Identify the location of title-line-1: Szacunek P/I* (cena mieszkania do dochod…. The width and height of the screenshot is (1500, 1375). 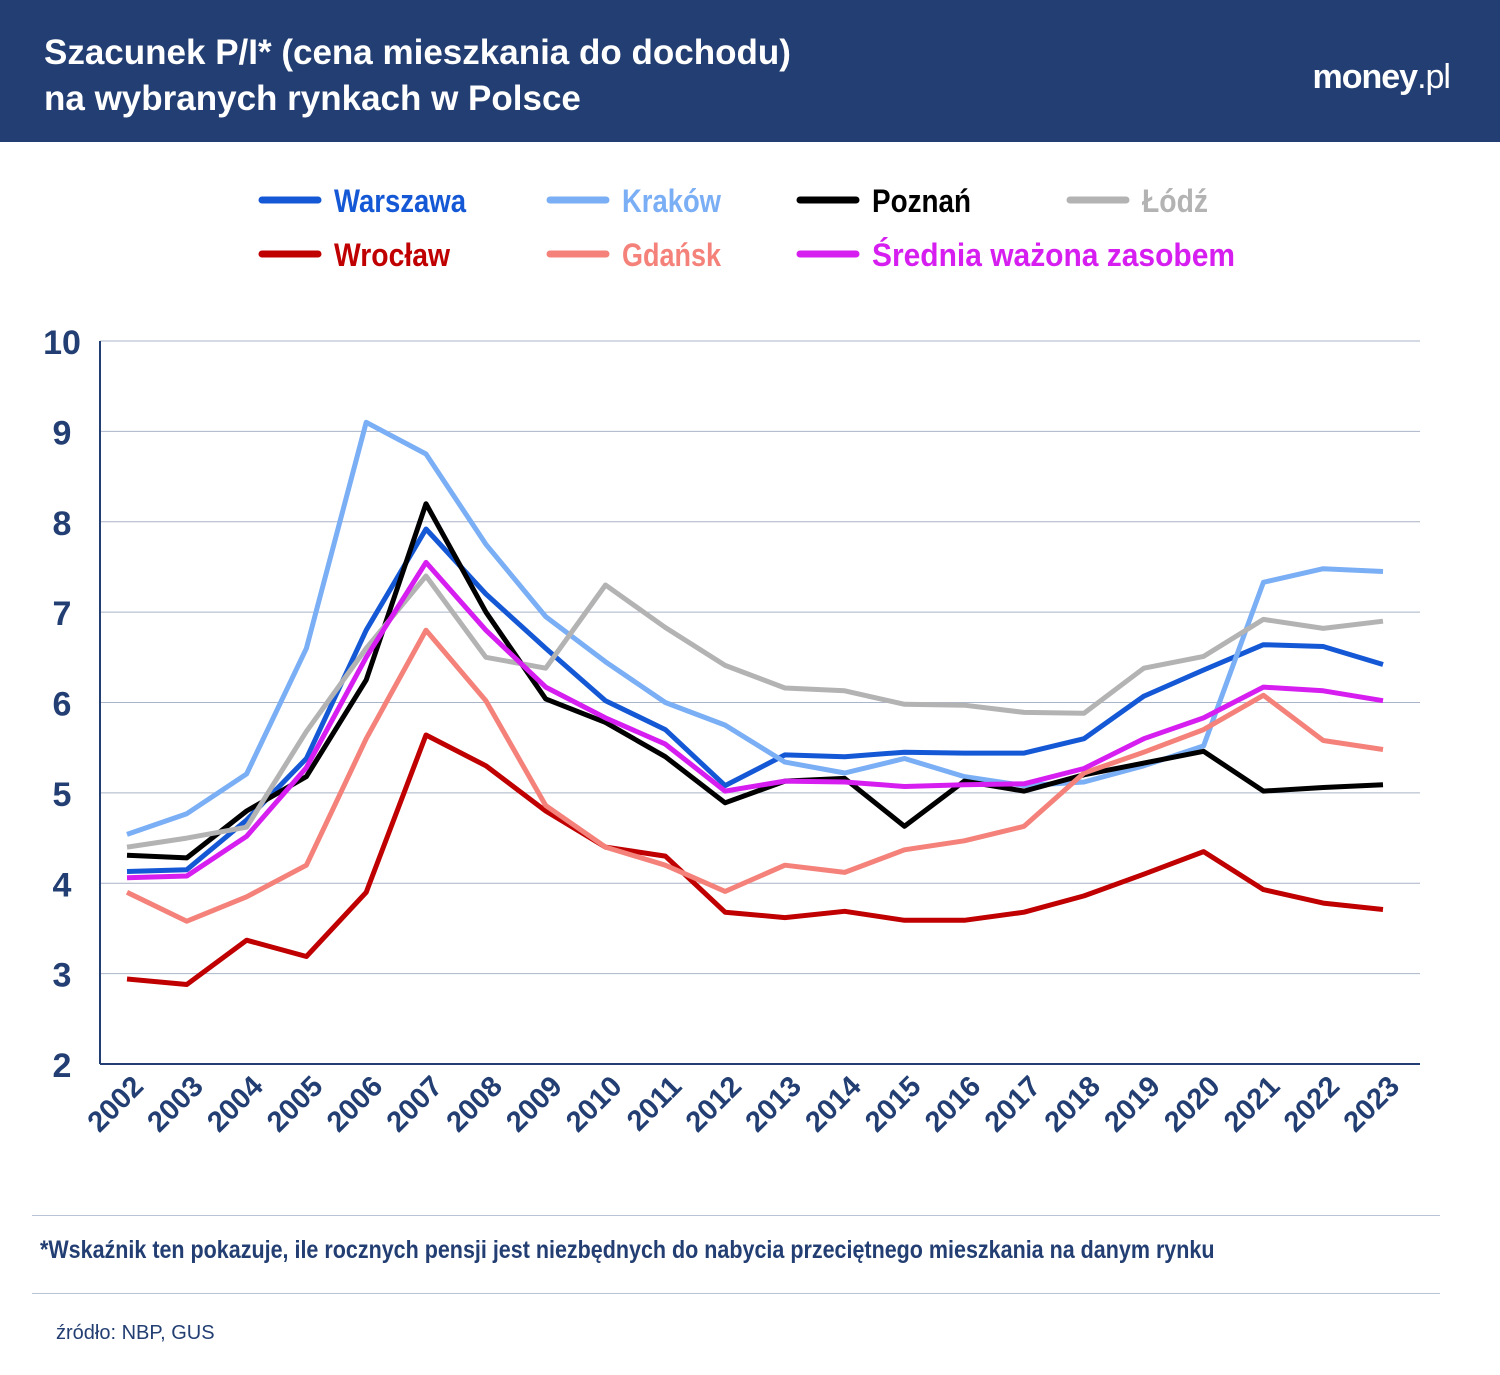
(417, 52).